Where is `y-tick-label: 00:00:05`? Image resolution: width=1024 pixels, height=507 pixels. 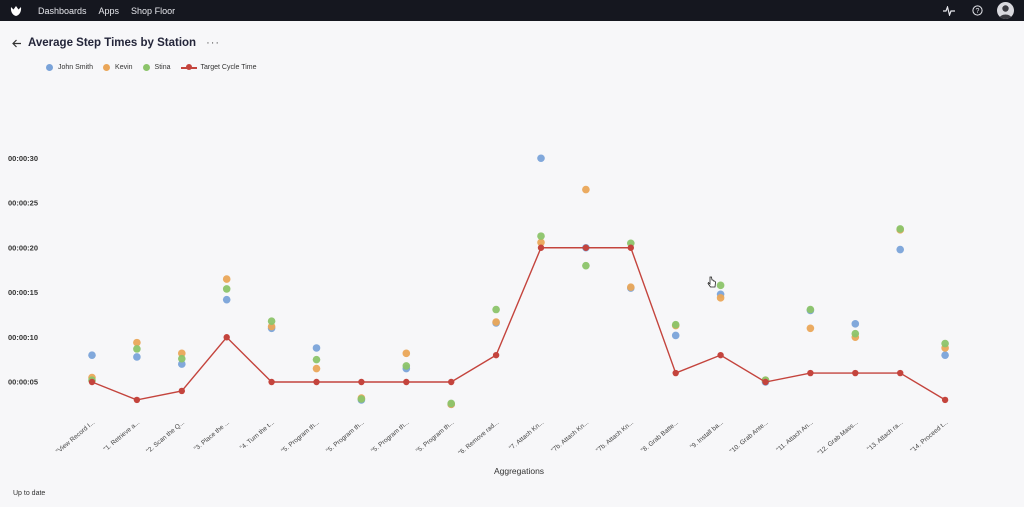
y-tick-label: 00:00:05 is located at coordinates (23, 382).